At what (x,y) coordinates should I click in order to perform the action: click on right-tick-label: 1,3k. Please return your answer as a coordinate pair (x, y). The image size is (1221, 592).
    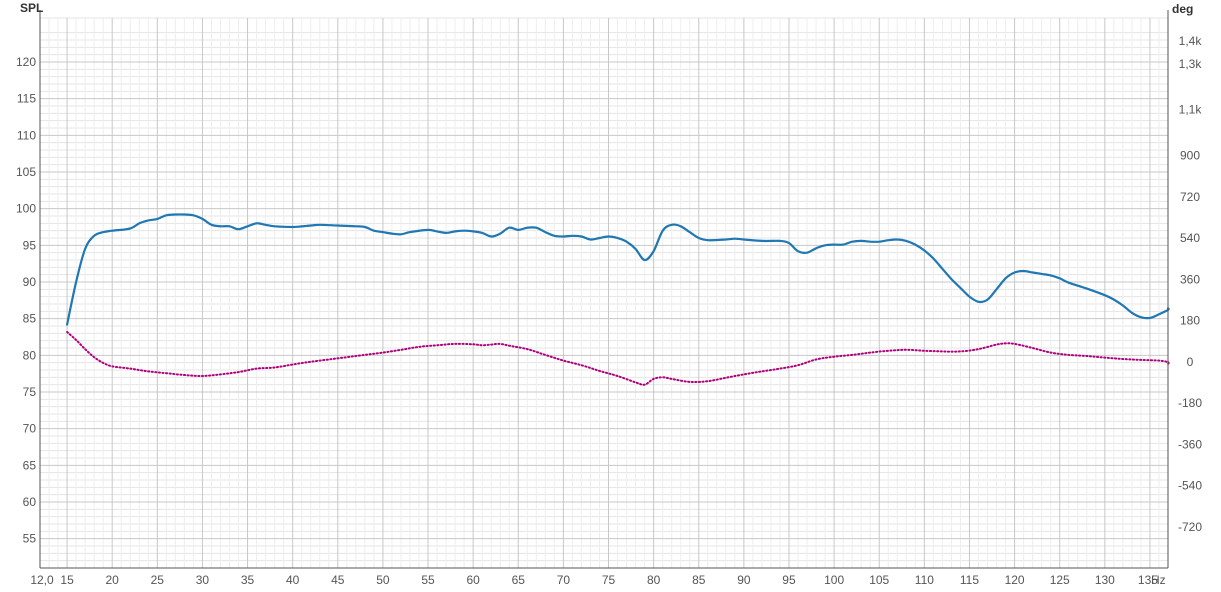
    Looking at the image, I should click on (1191, 64).